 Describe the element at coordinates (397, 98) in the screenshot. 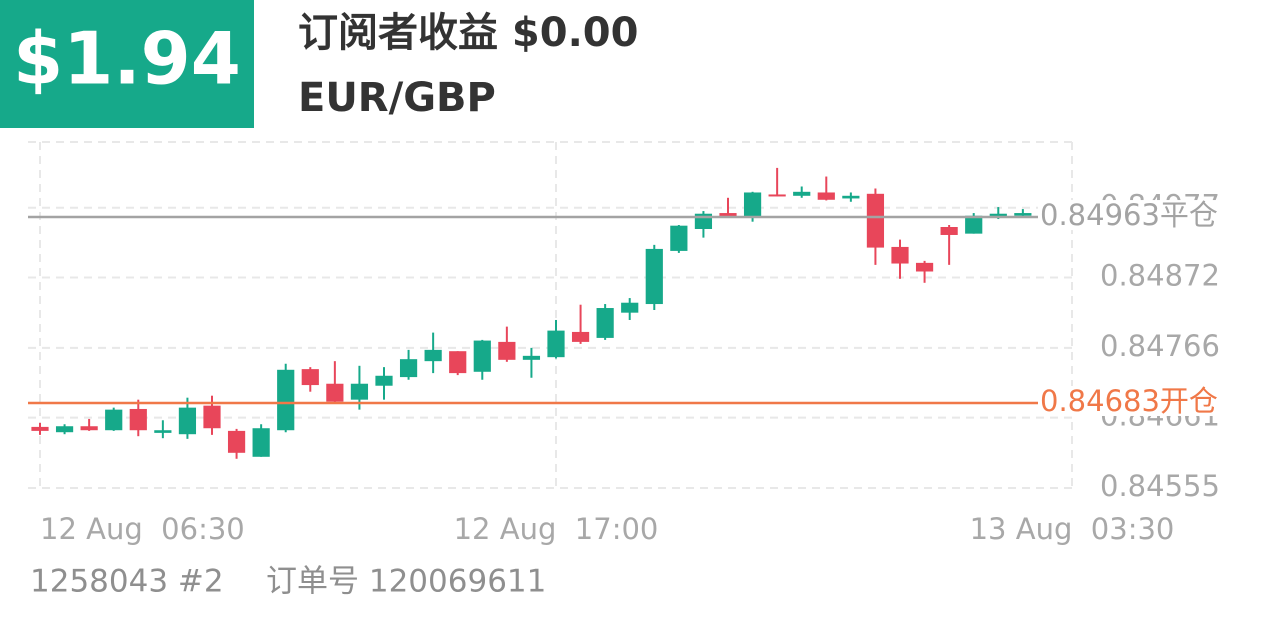

I see `symbol: EUR/GBP` at that location.